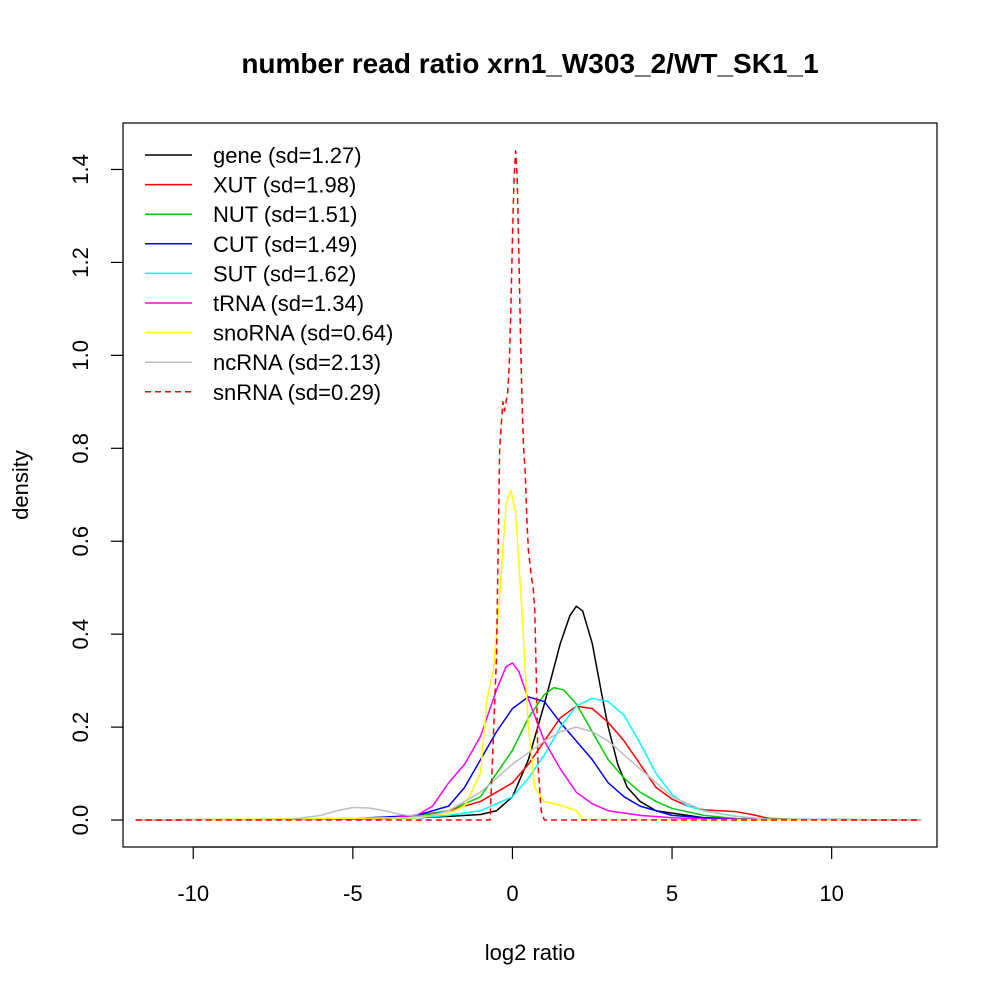 This screenshot has height=1000, width=1000. What do you see at coordinates (20, 485) in the screenshot?
I see `y-axis-label: density` at bounding box center [20, 485].